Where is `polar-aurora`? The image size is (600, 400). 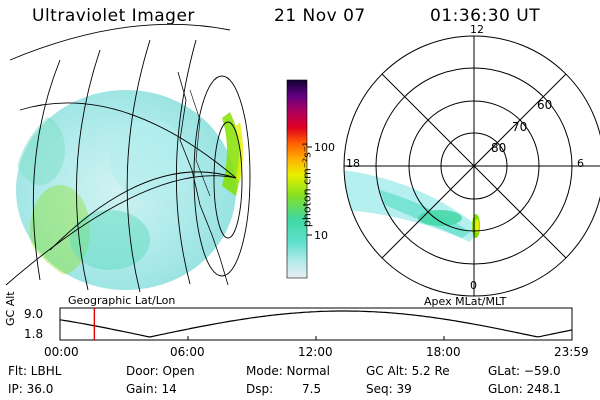
polar-aurora is located at coordinates (412, 206).